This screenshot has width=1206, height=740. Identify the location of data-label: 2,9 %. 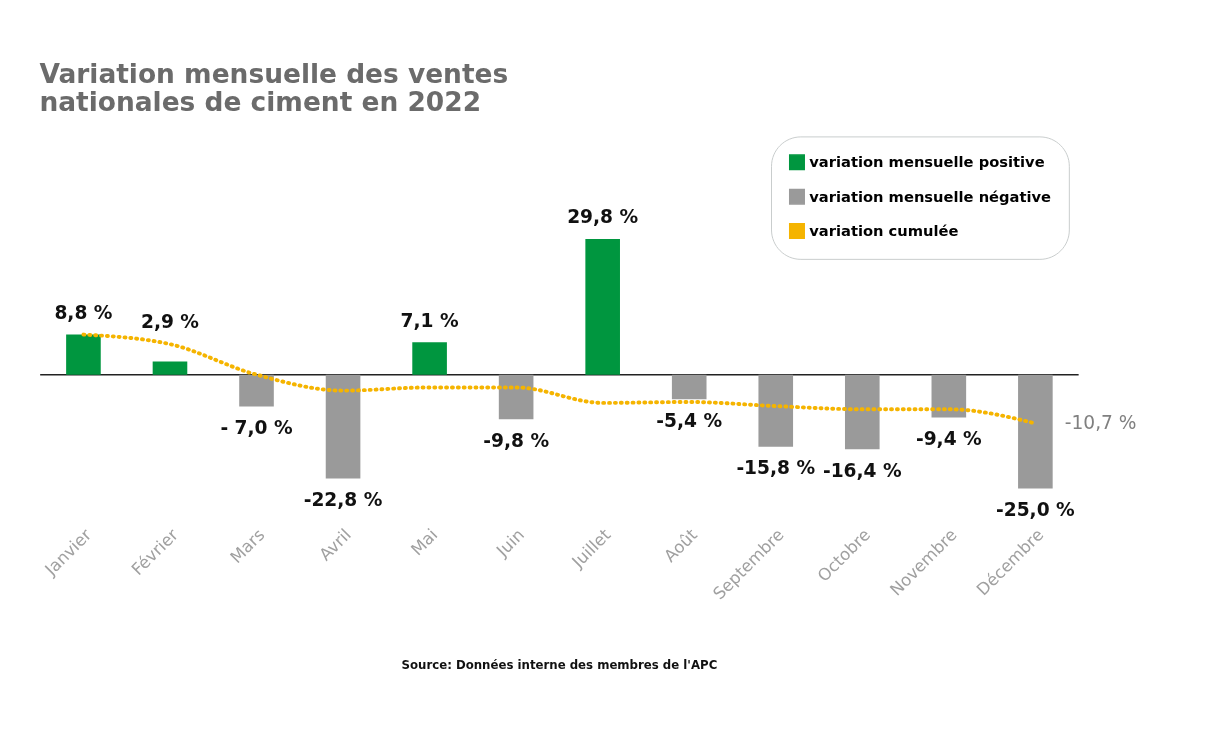
(170, 322).